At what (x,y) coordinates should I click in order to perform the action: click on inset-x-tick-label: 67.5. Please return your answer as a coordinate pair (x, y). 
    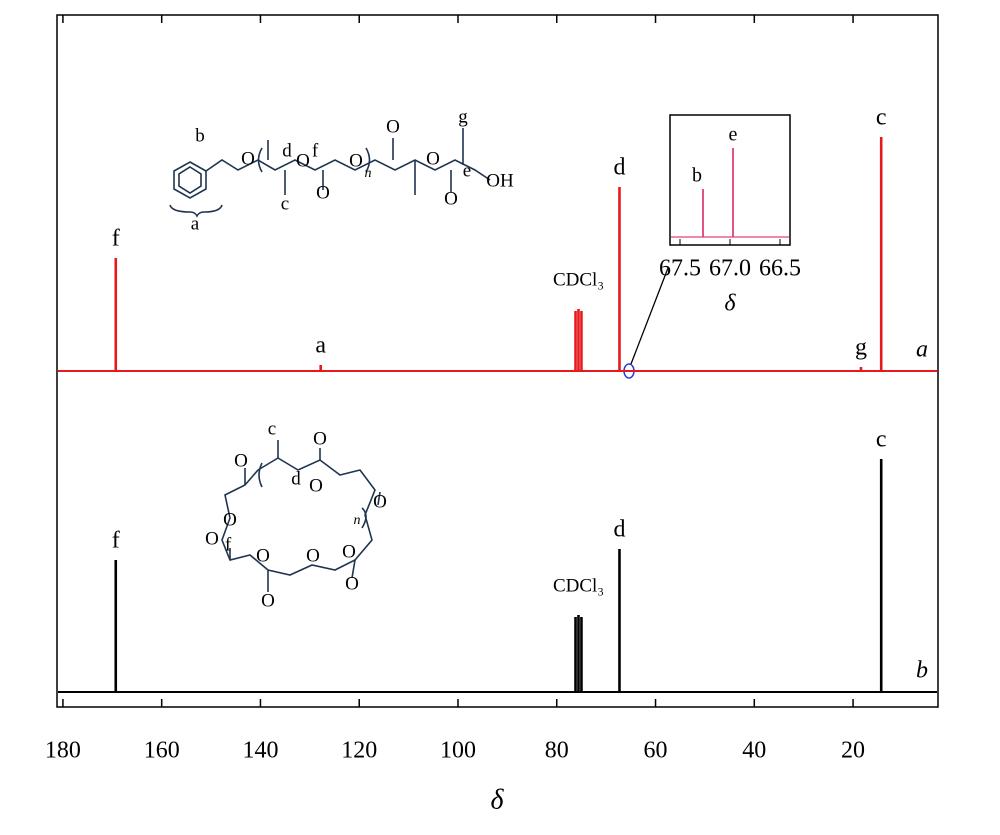
    Looking at the image, I should click on (680, 269).